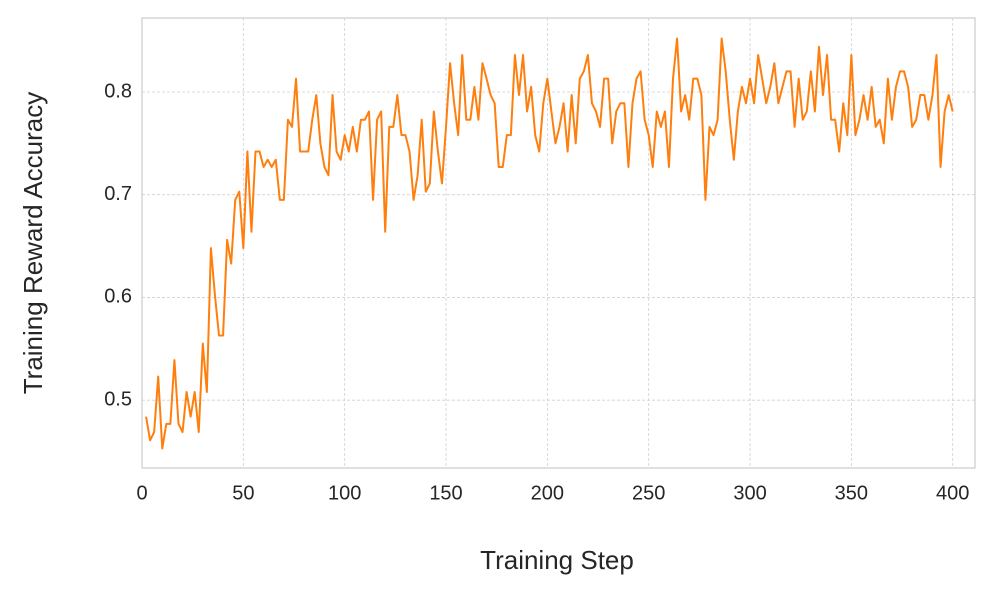 The height and width of the screenshot is (598, 997). I want to click on x-tick-label: 400, so click(952, 493).